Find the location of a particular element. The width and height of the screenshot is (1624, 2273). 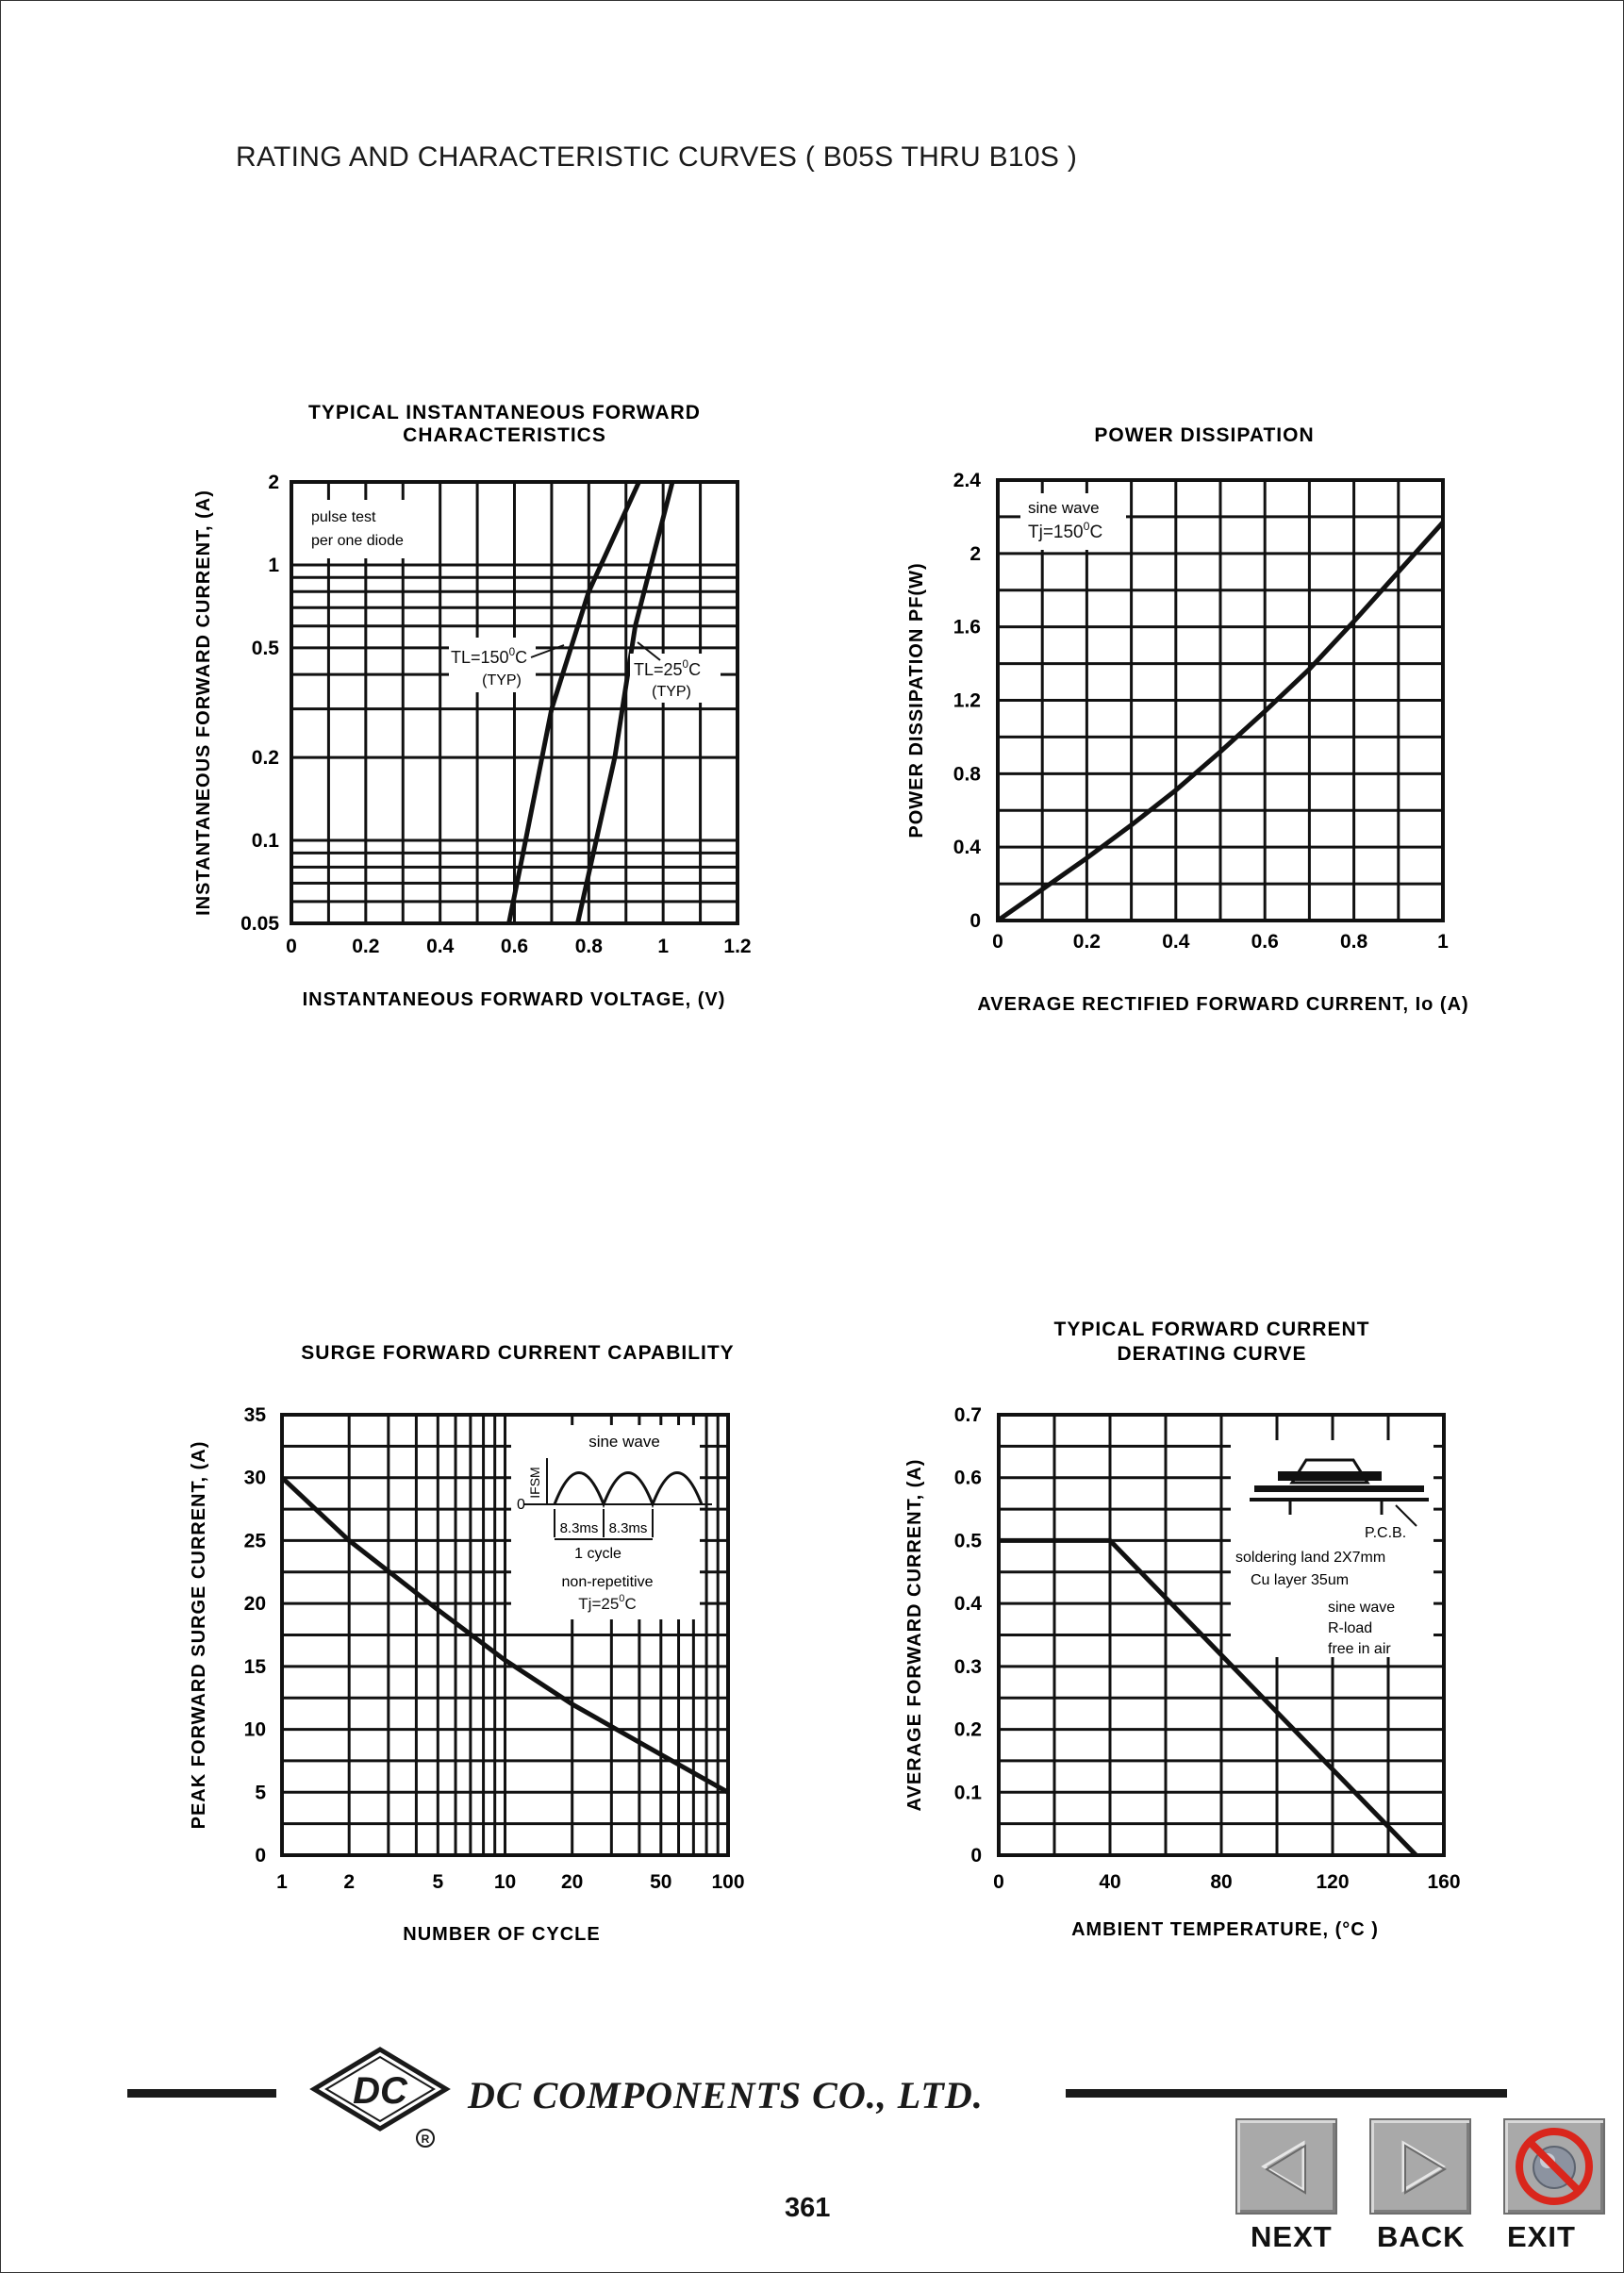

y-tick-label: 0.3 is located at coordinates (968, 1667).